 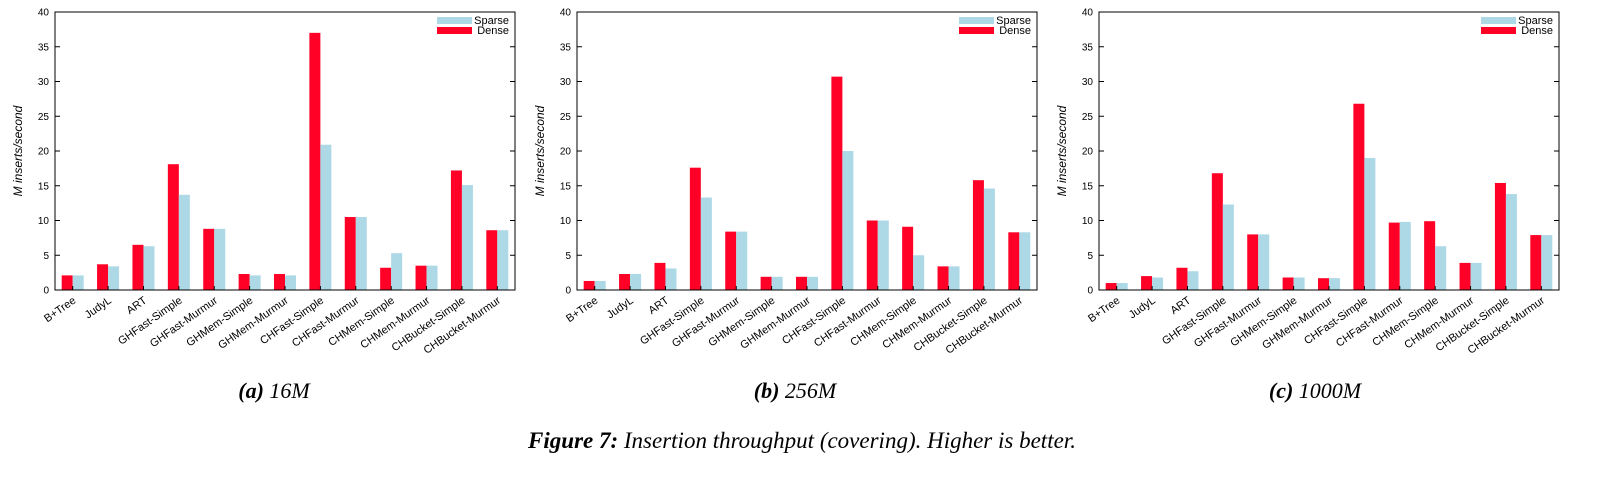 What do you see at coordinates (136, 305) in the screenshot?
I see `x-tick-label: ART` at bounding box center [136, 305].